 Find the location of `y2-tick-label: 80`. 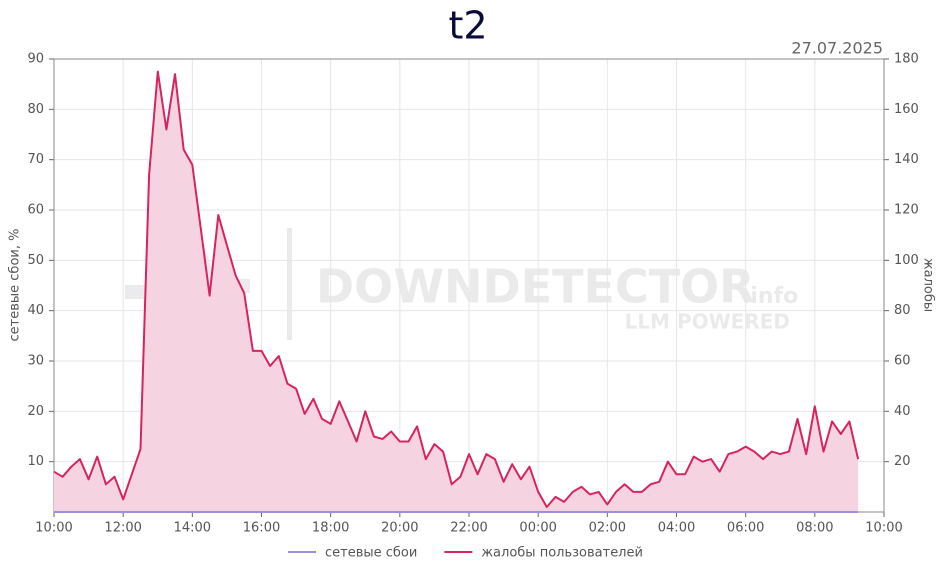

y2-tick-label: 80 is located at coordinates (902, 310).